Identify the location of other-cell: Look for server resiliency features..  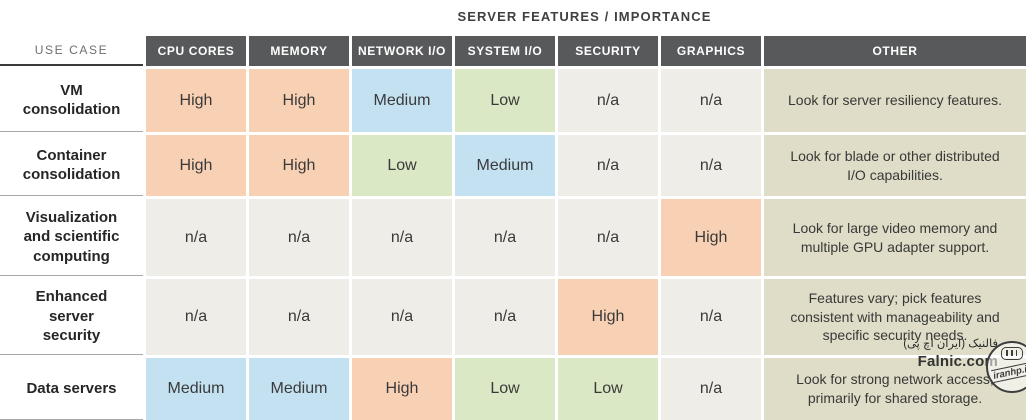
(895, 100).